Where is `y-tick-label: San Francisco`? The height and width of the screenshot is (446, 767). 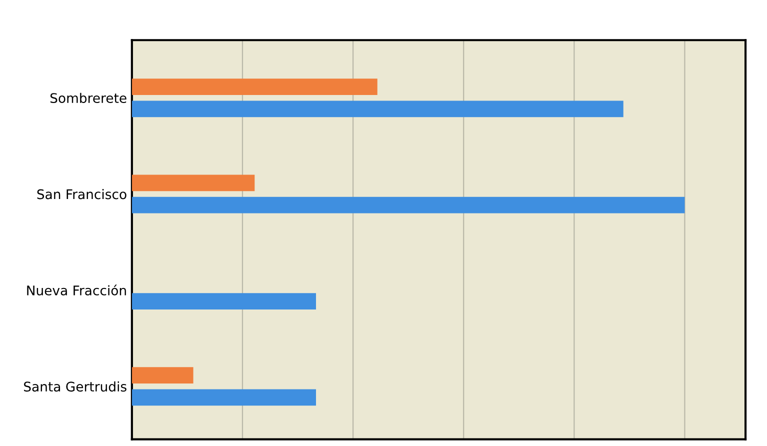 y-tick-label: San Francisco is located at coordinates (81, 194).